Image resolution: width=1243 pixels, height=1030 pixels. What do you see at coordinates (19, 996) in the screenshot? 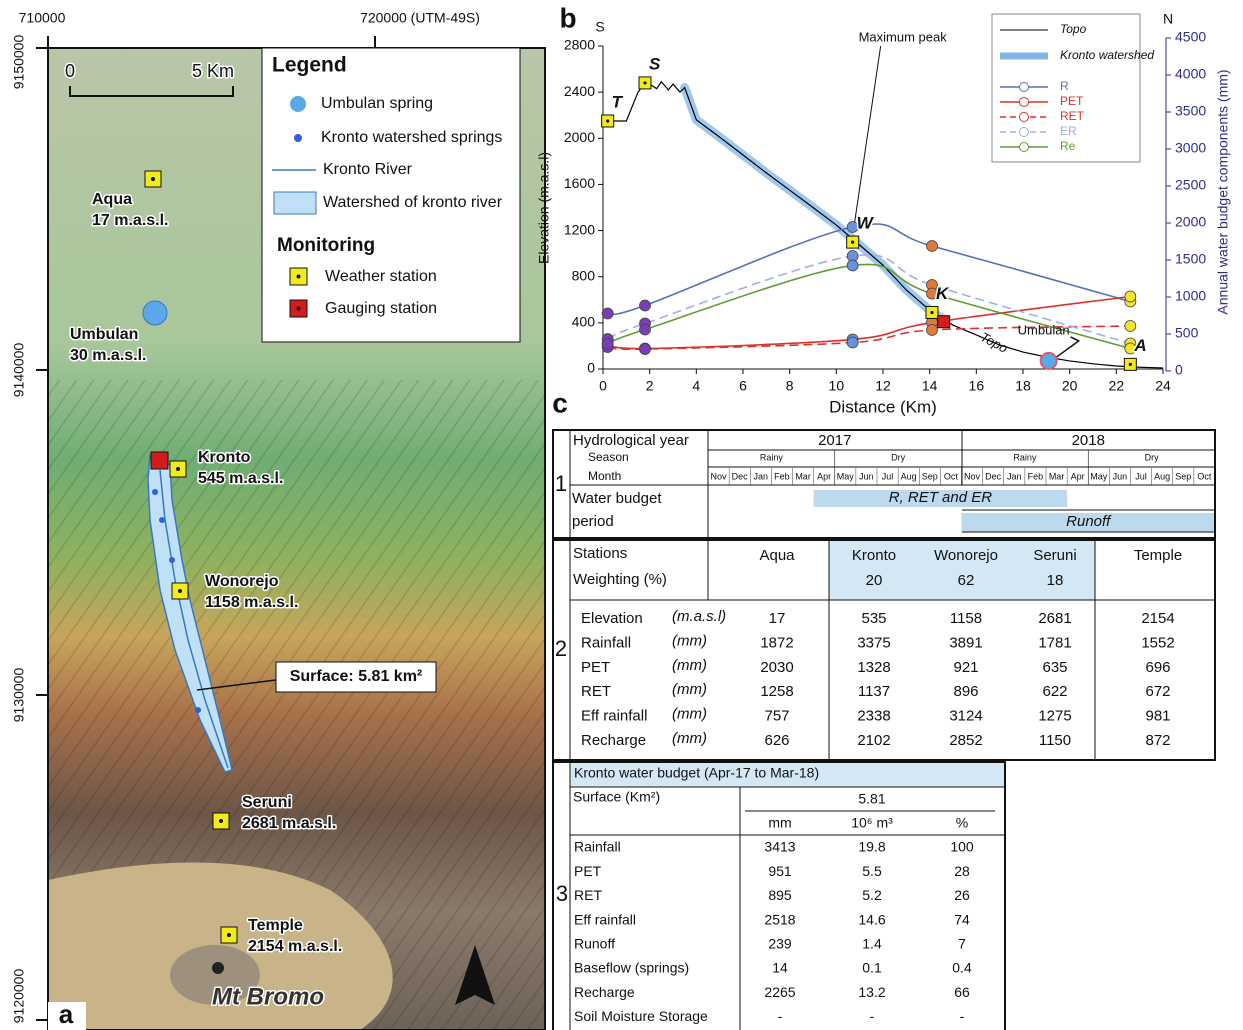
I see `map-y-tick: 9120000` at bounding box center [19, 996].